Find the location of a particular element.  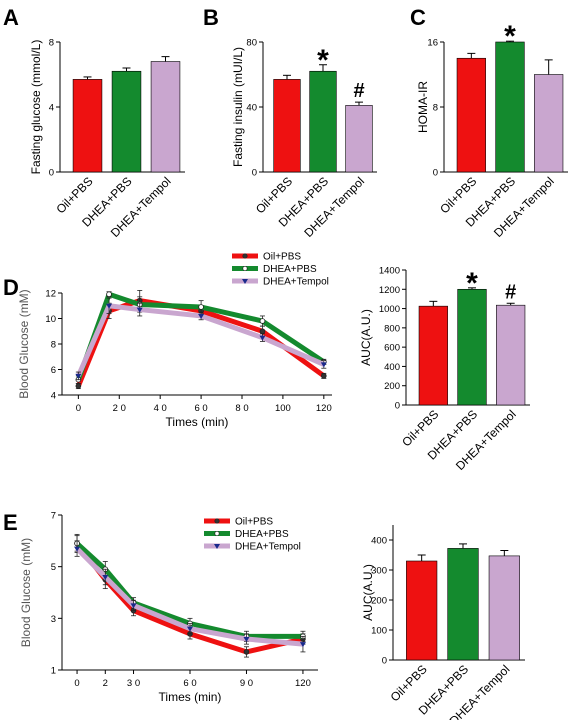

panel-label-c: C is located at coordinates (418, 17).